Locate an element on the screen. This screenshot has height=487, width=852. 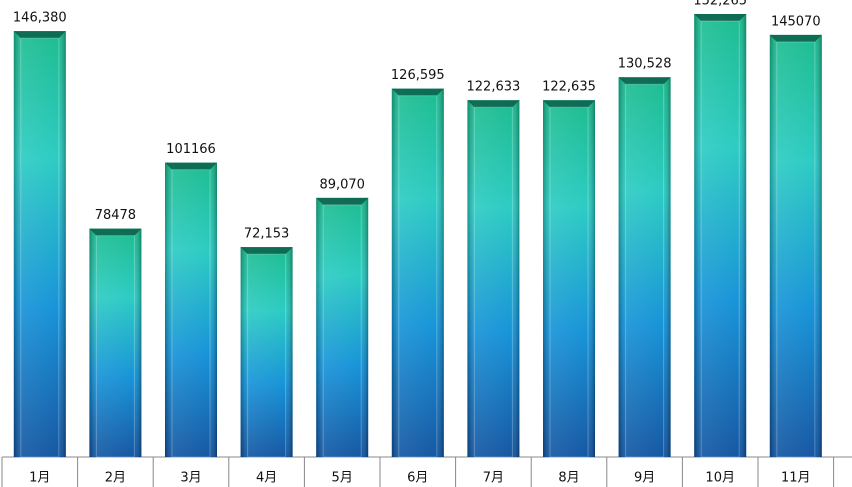
x-tick-label: 7月 is located at coordinates (493, 478).